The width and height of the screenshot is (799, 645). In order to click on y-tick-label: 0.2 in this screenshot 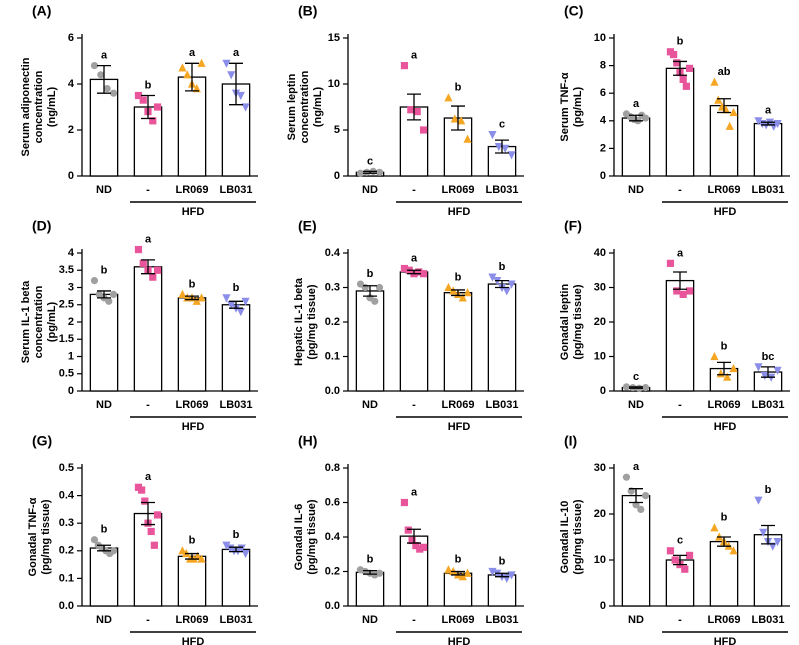, I will do `click(332, 571)`.